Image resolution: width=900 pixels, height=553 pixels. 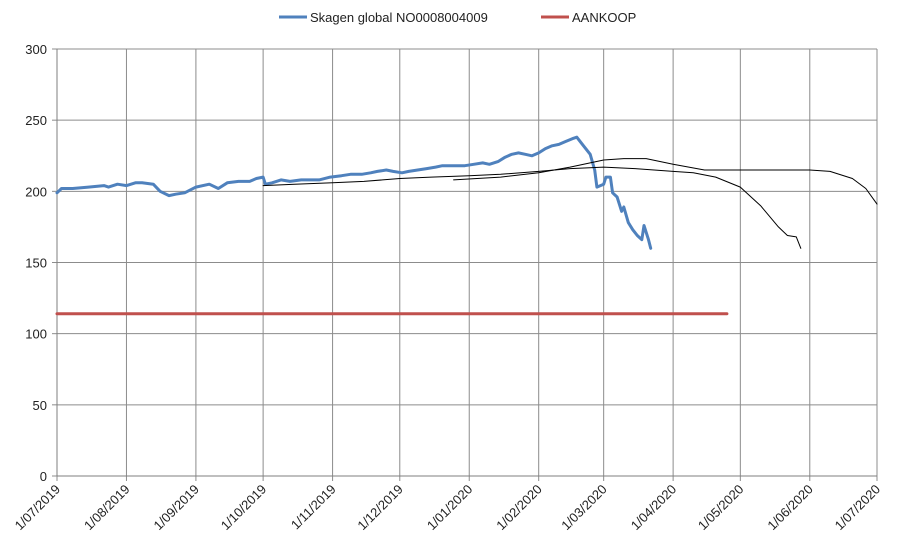 What do you see at coordinates (654, 508) in the screenshot?
I see `x-tick-label: 1/04/2020` at bounding box center [654, 508].